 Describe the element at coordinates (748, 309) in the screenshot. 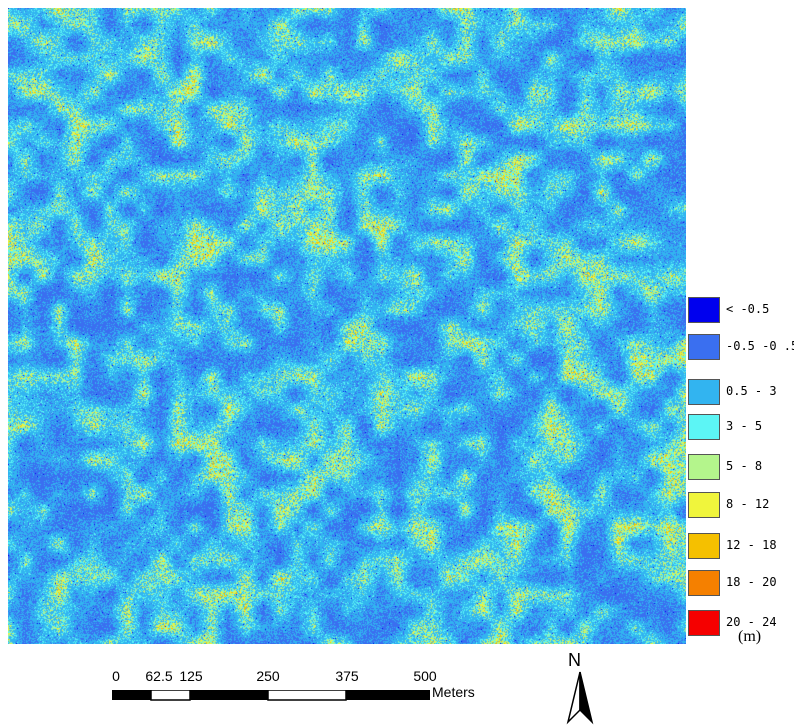

I see `legend-label: < -0.5` at that location.